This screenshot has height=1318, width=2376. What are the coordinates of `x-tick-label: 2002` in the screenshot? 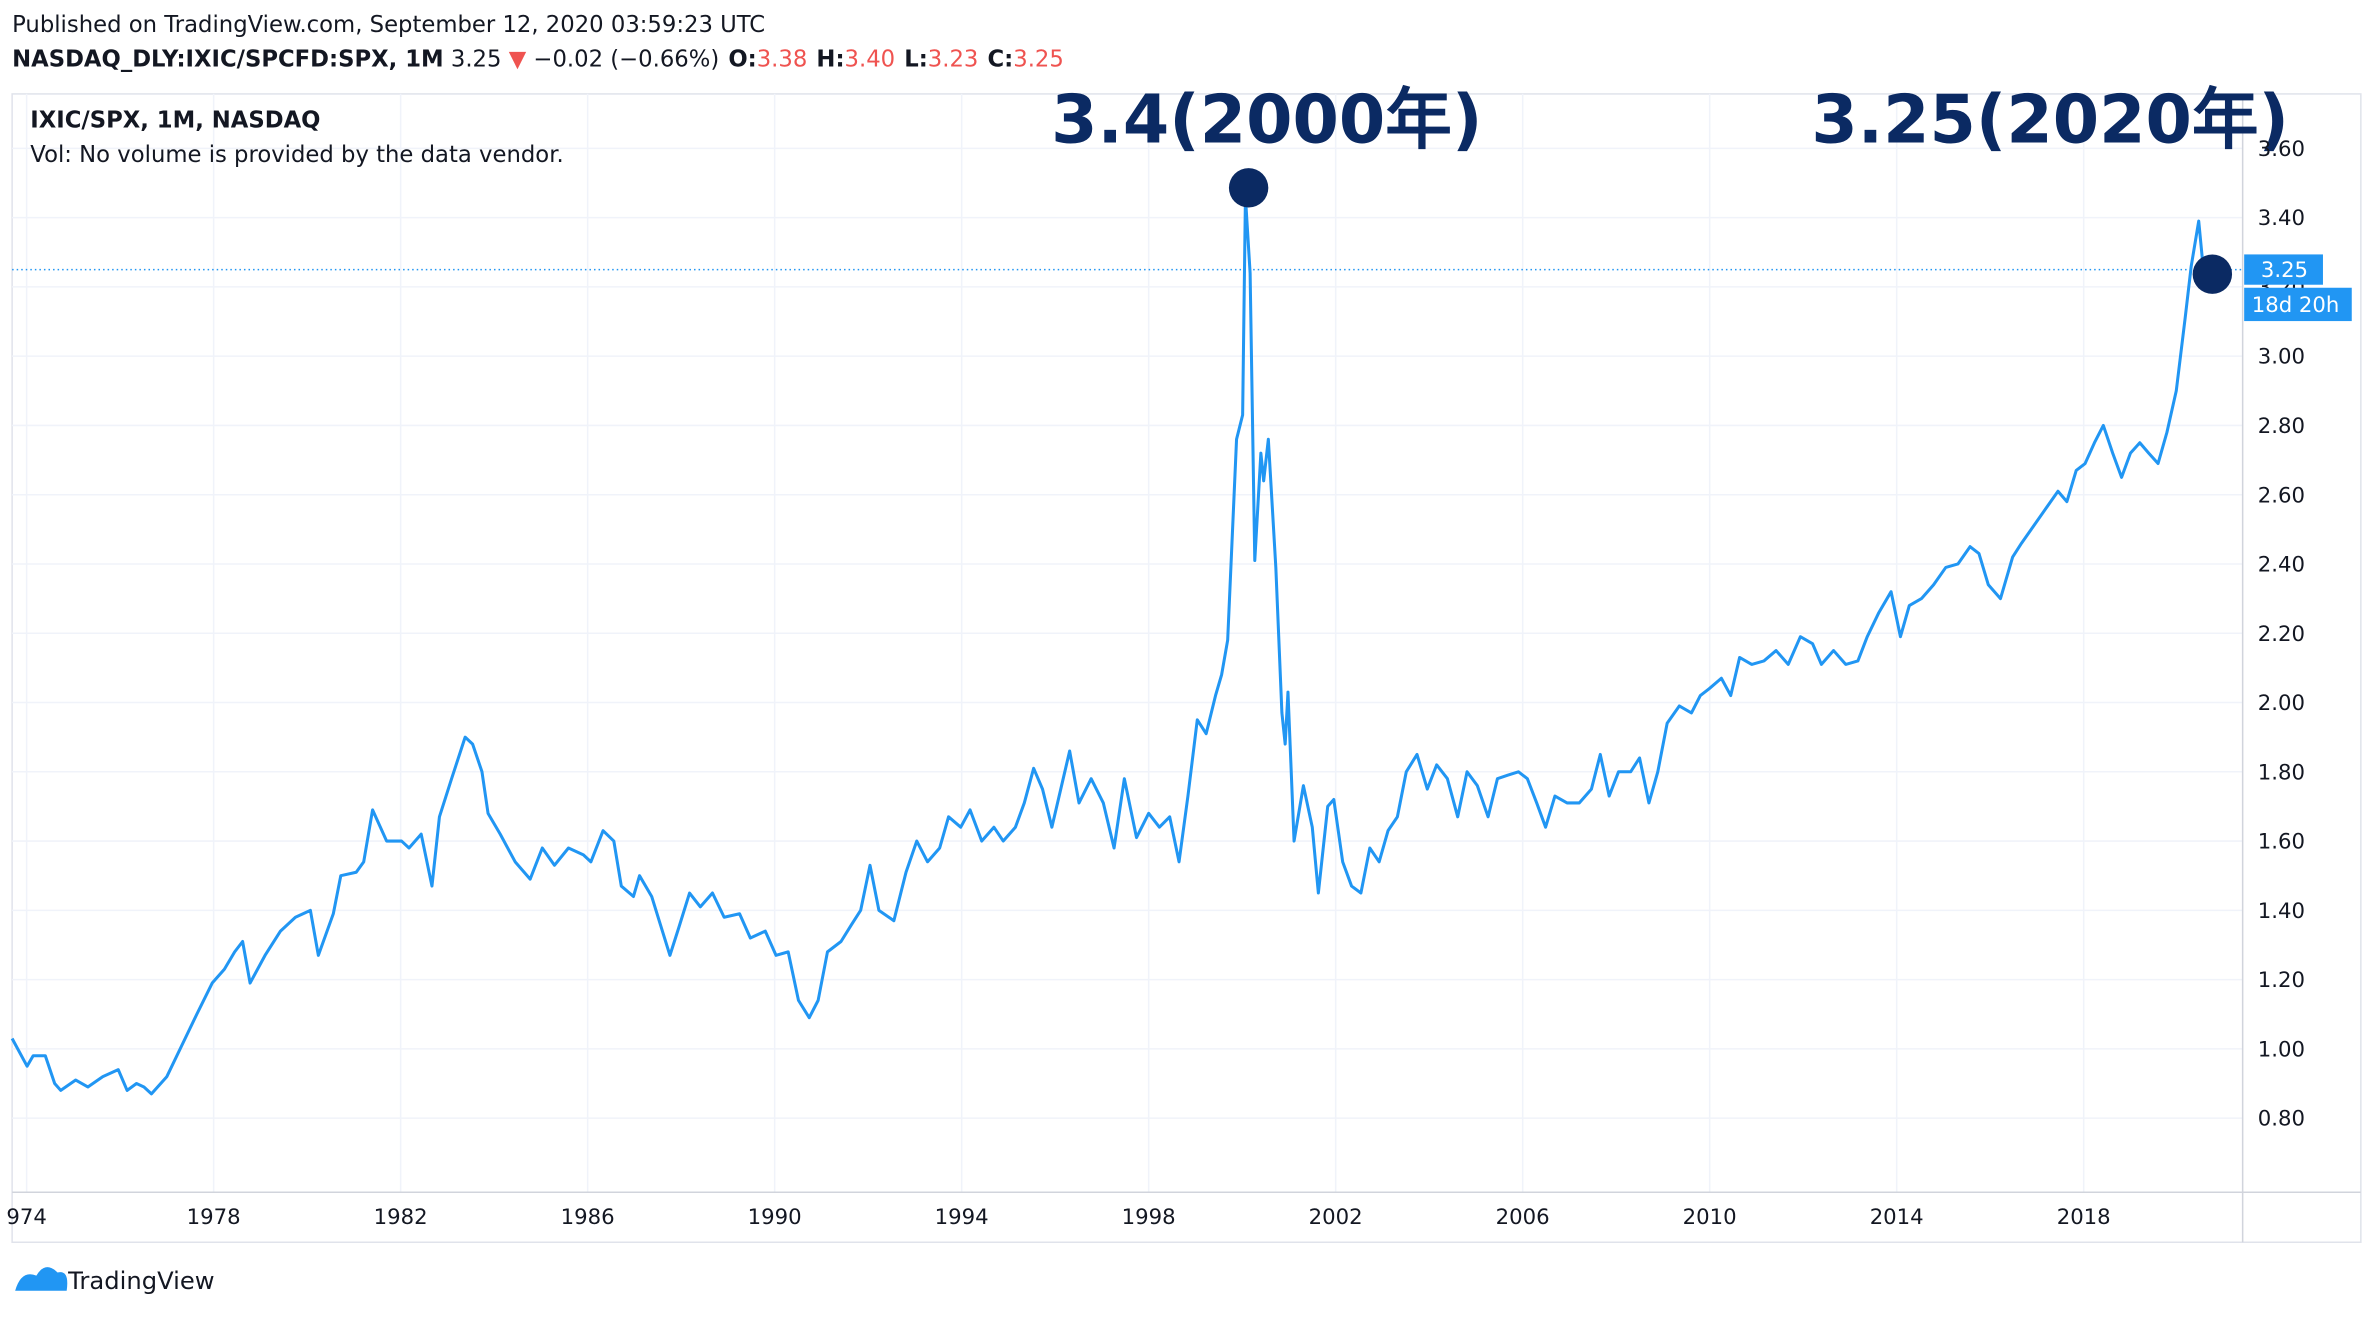 It's located at (1336, 1217).